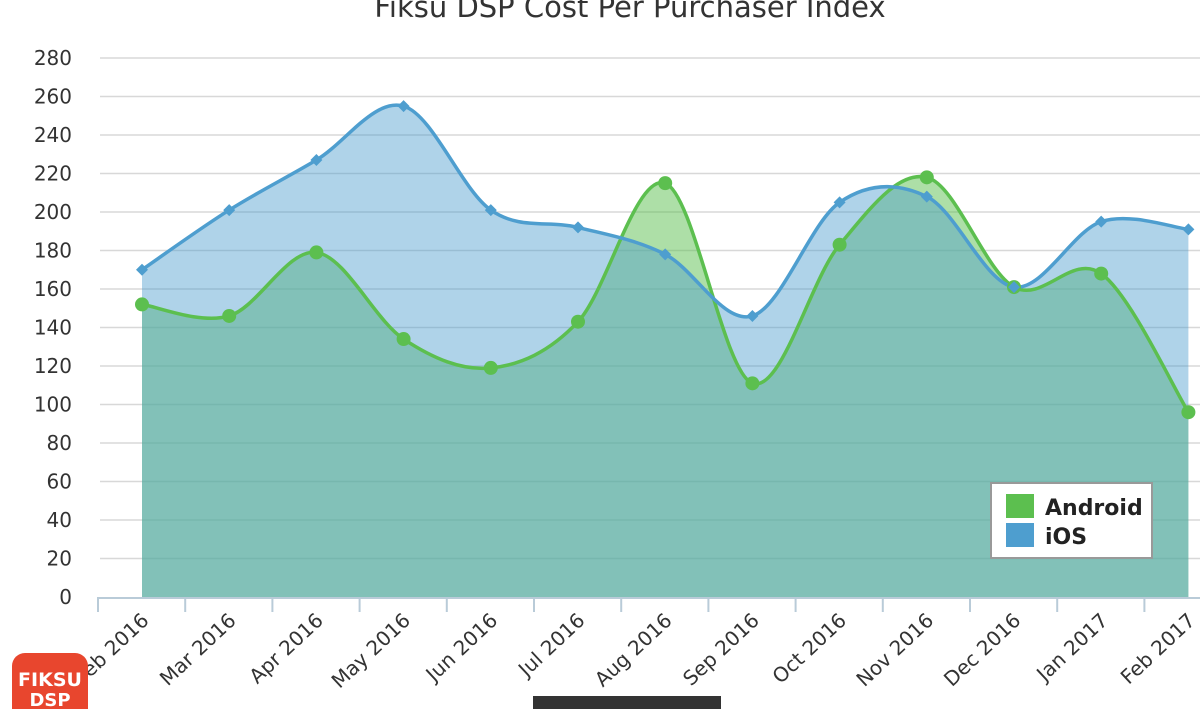 This screenshot has width=1200, height=709. I want to click on y-tick-label: 120, so click(53, 366).